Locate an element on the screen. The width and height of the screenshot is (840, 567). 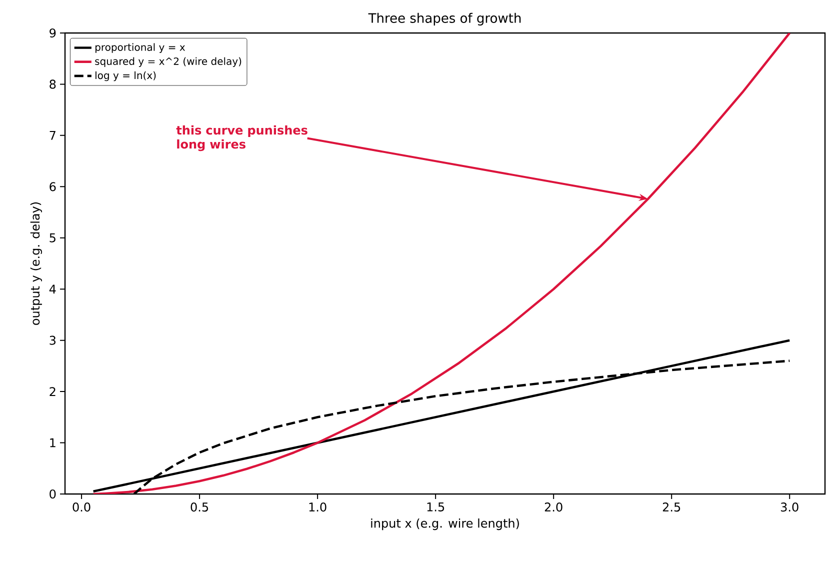
x-tick-label: 2.5 is located at coordinates (671, 507).